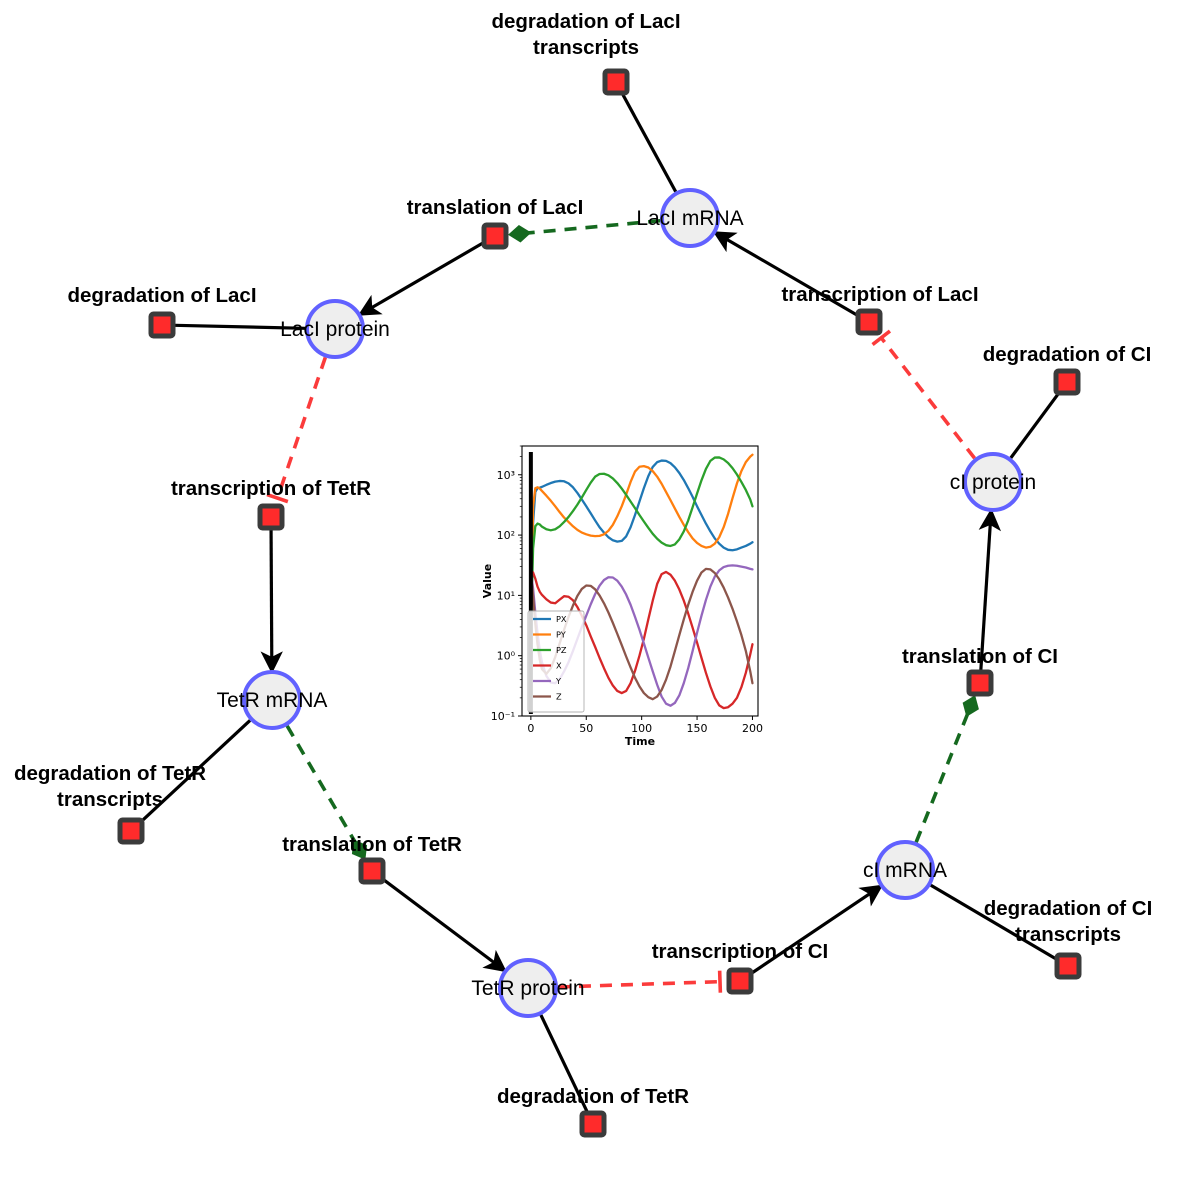  I want to click on chart-xtick-label: 0, so click(530, 728).